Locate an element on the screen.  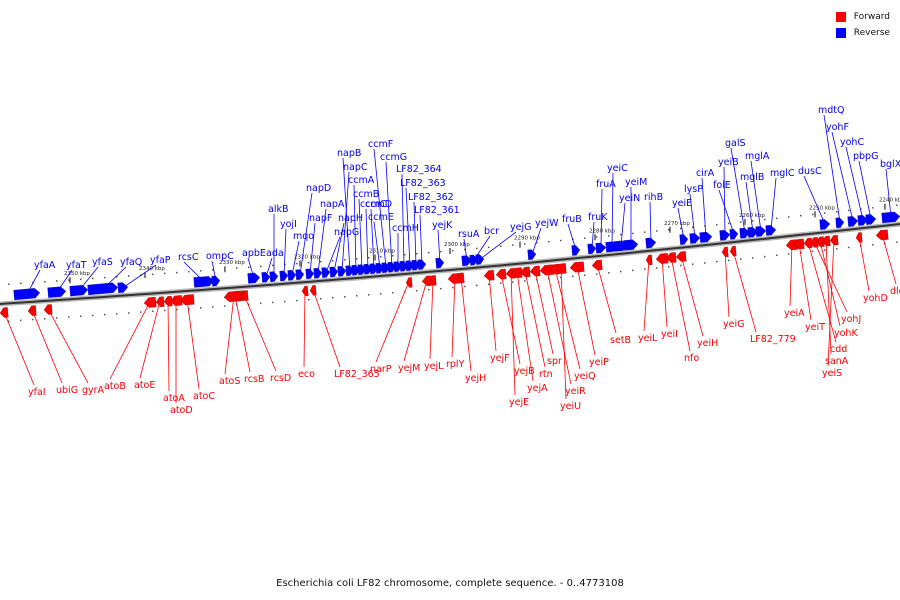
gene-name: yeiP is located at coordinates (599, 362).